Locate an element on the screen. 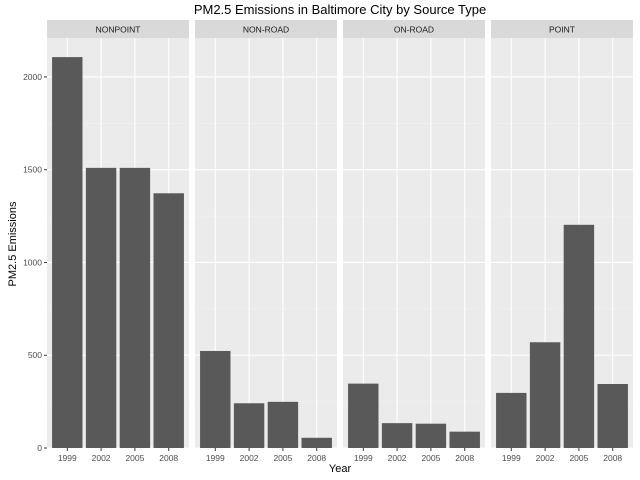  y-tick-label: 1500 is located at coordinates (32, 170).